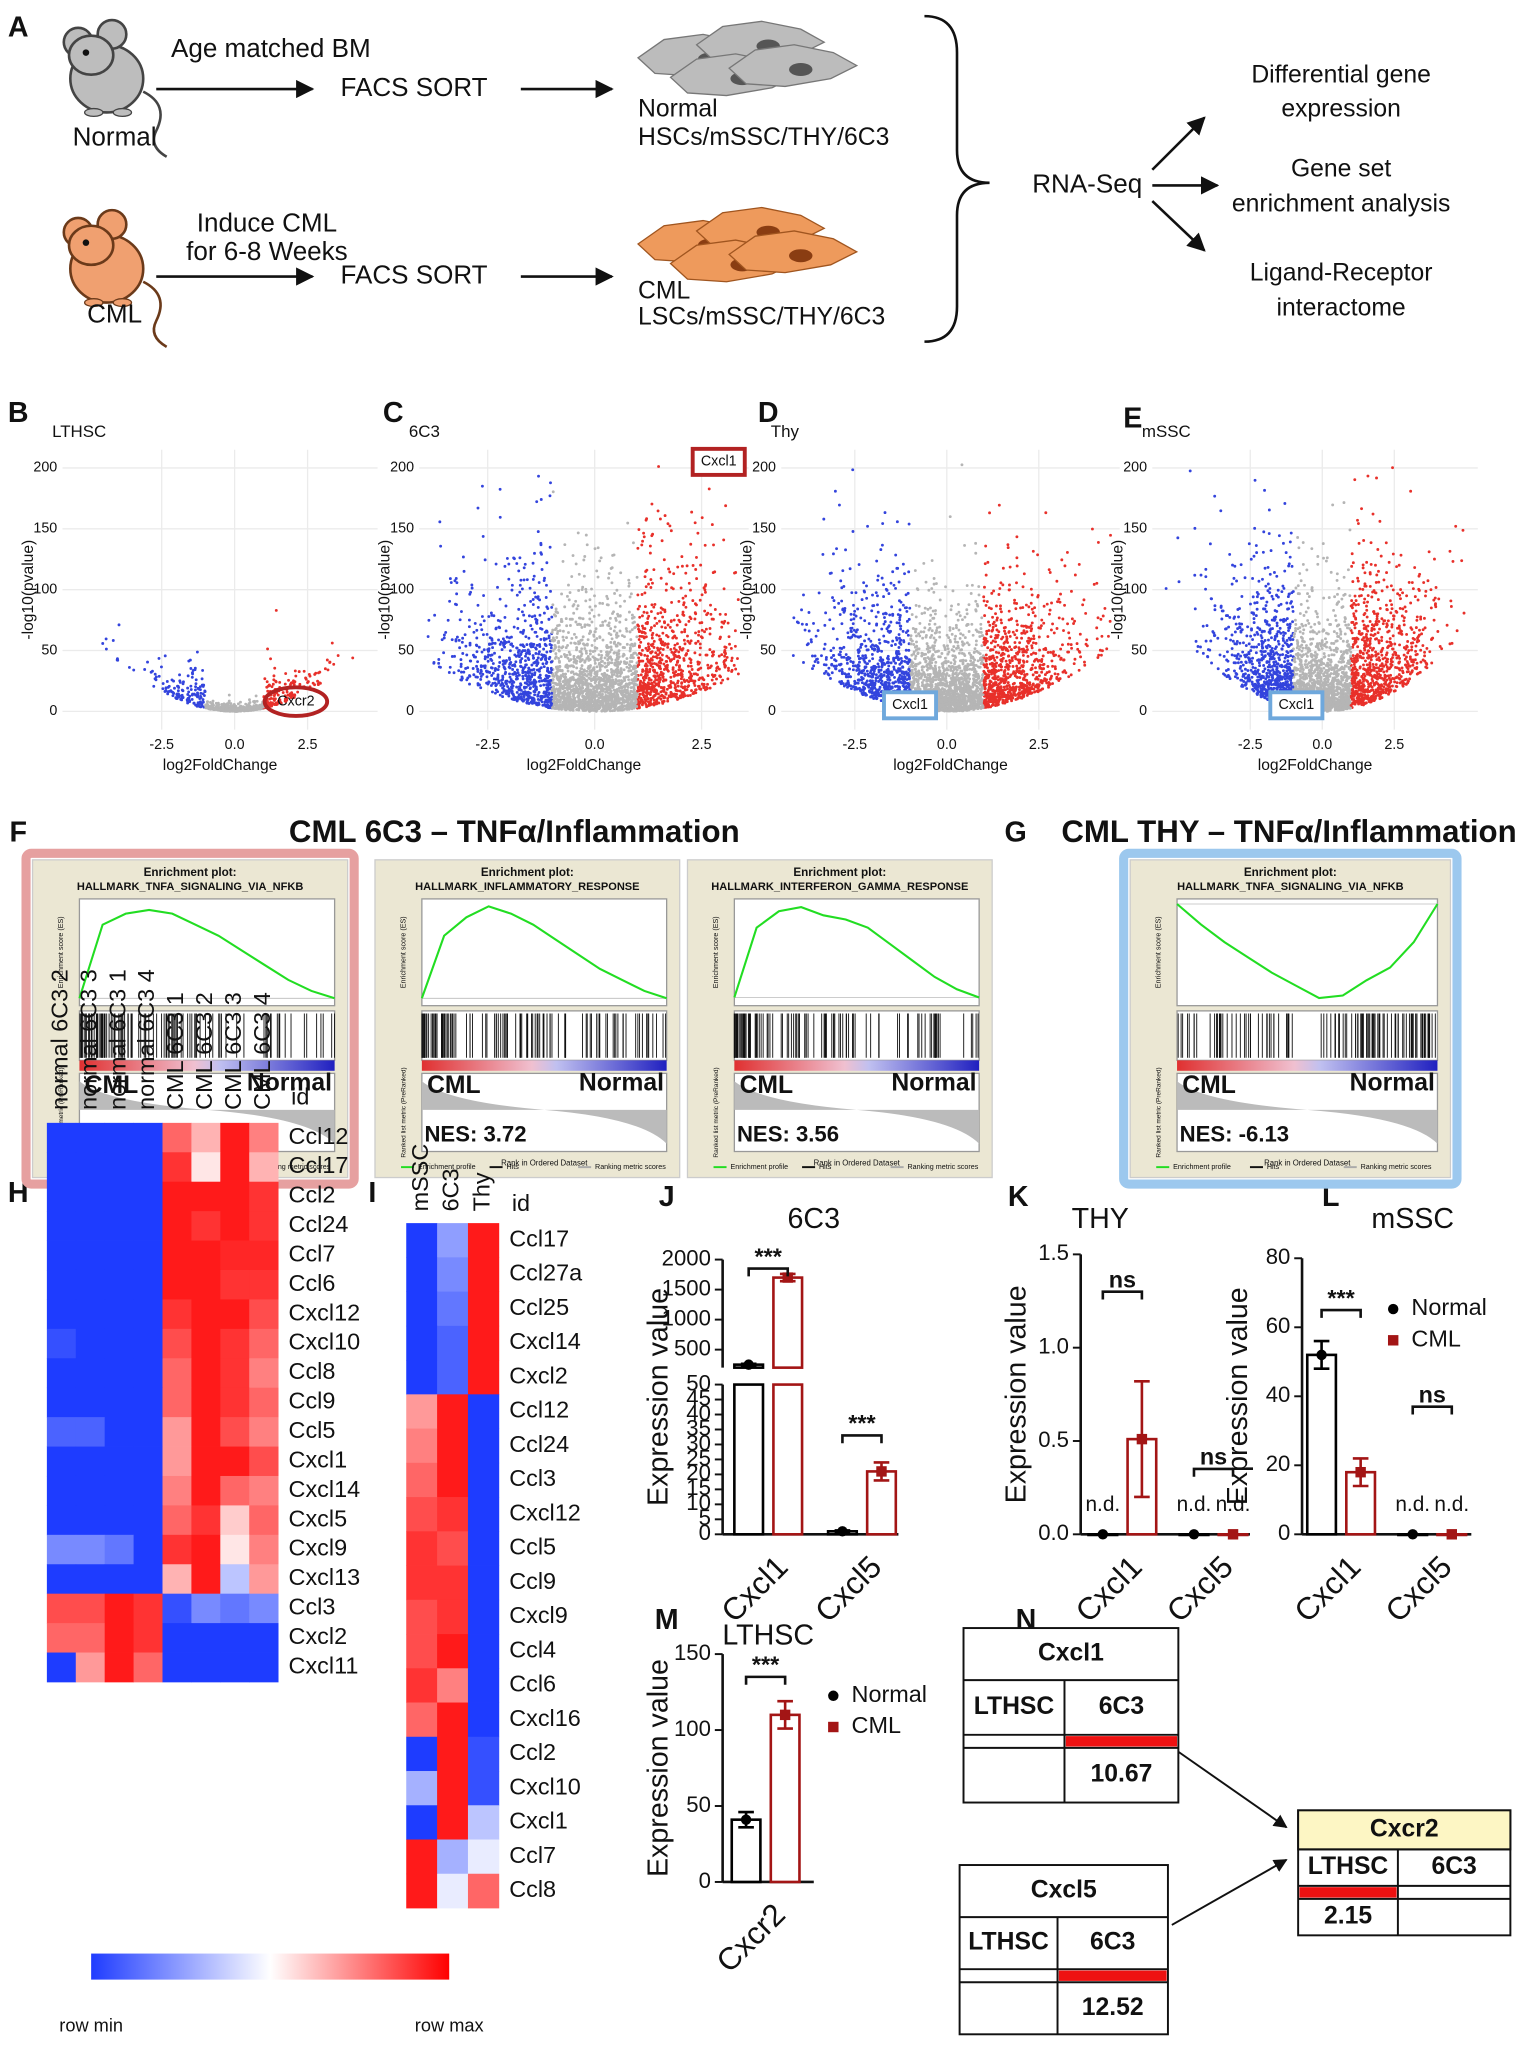 This screenshot has width=1526, height=2045. What do you see at coordinates (595, 745) in the screenshot?
I see `x-tick-label: 0.0` at bounding box center [595, 745].